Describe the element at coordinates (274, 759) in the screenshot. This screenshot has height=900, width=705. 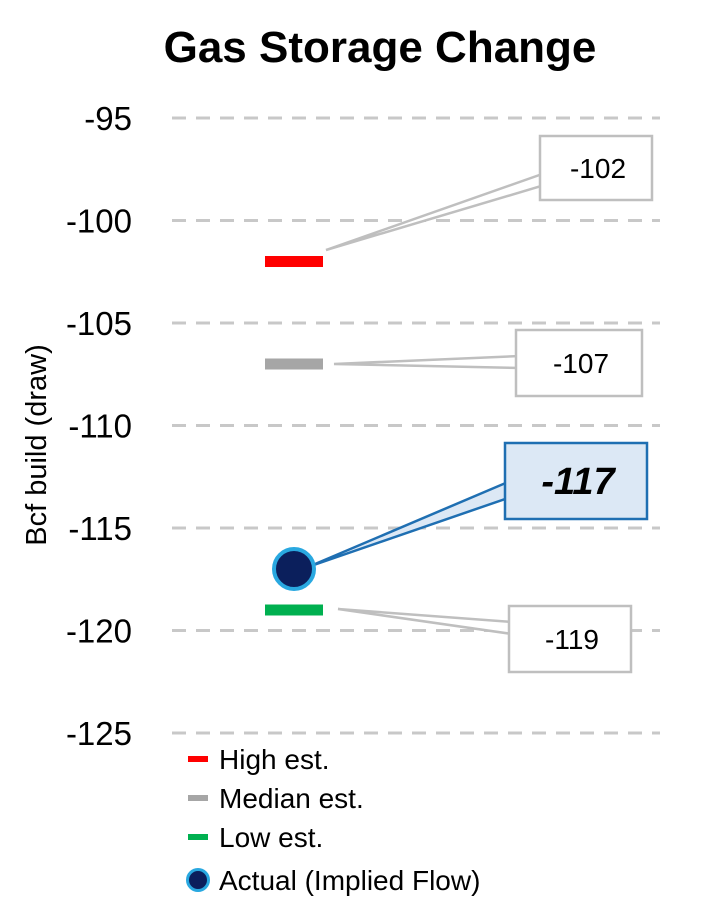
I see `legend-label: High est.` at that location.